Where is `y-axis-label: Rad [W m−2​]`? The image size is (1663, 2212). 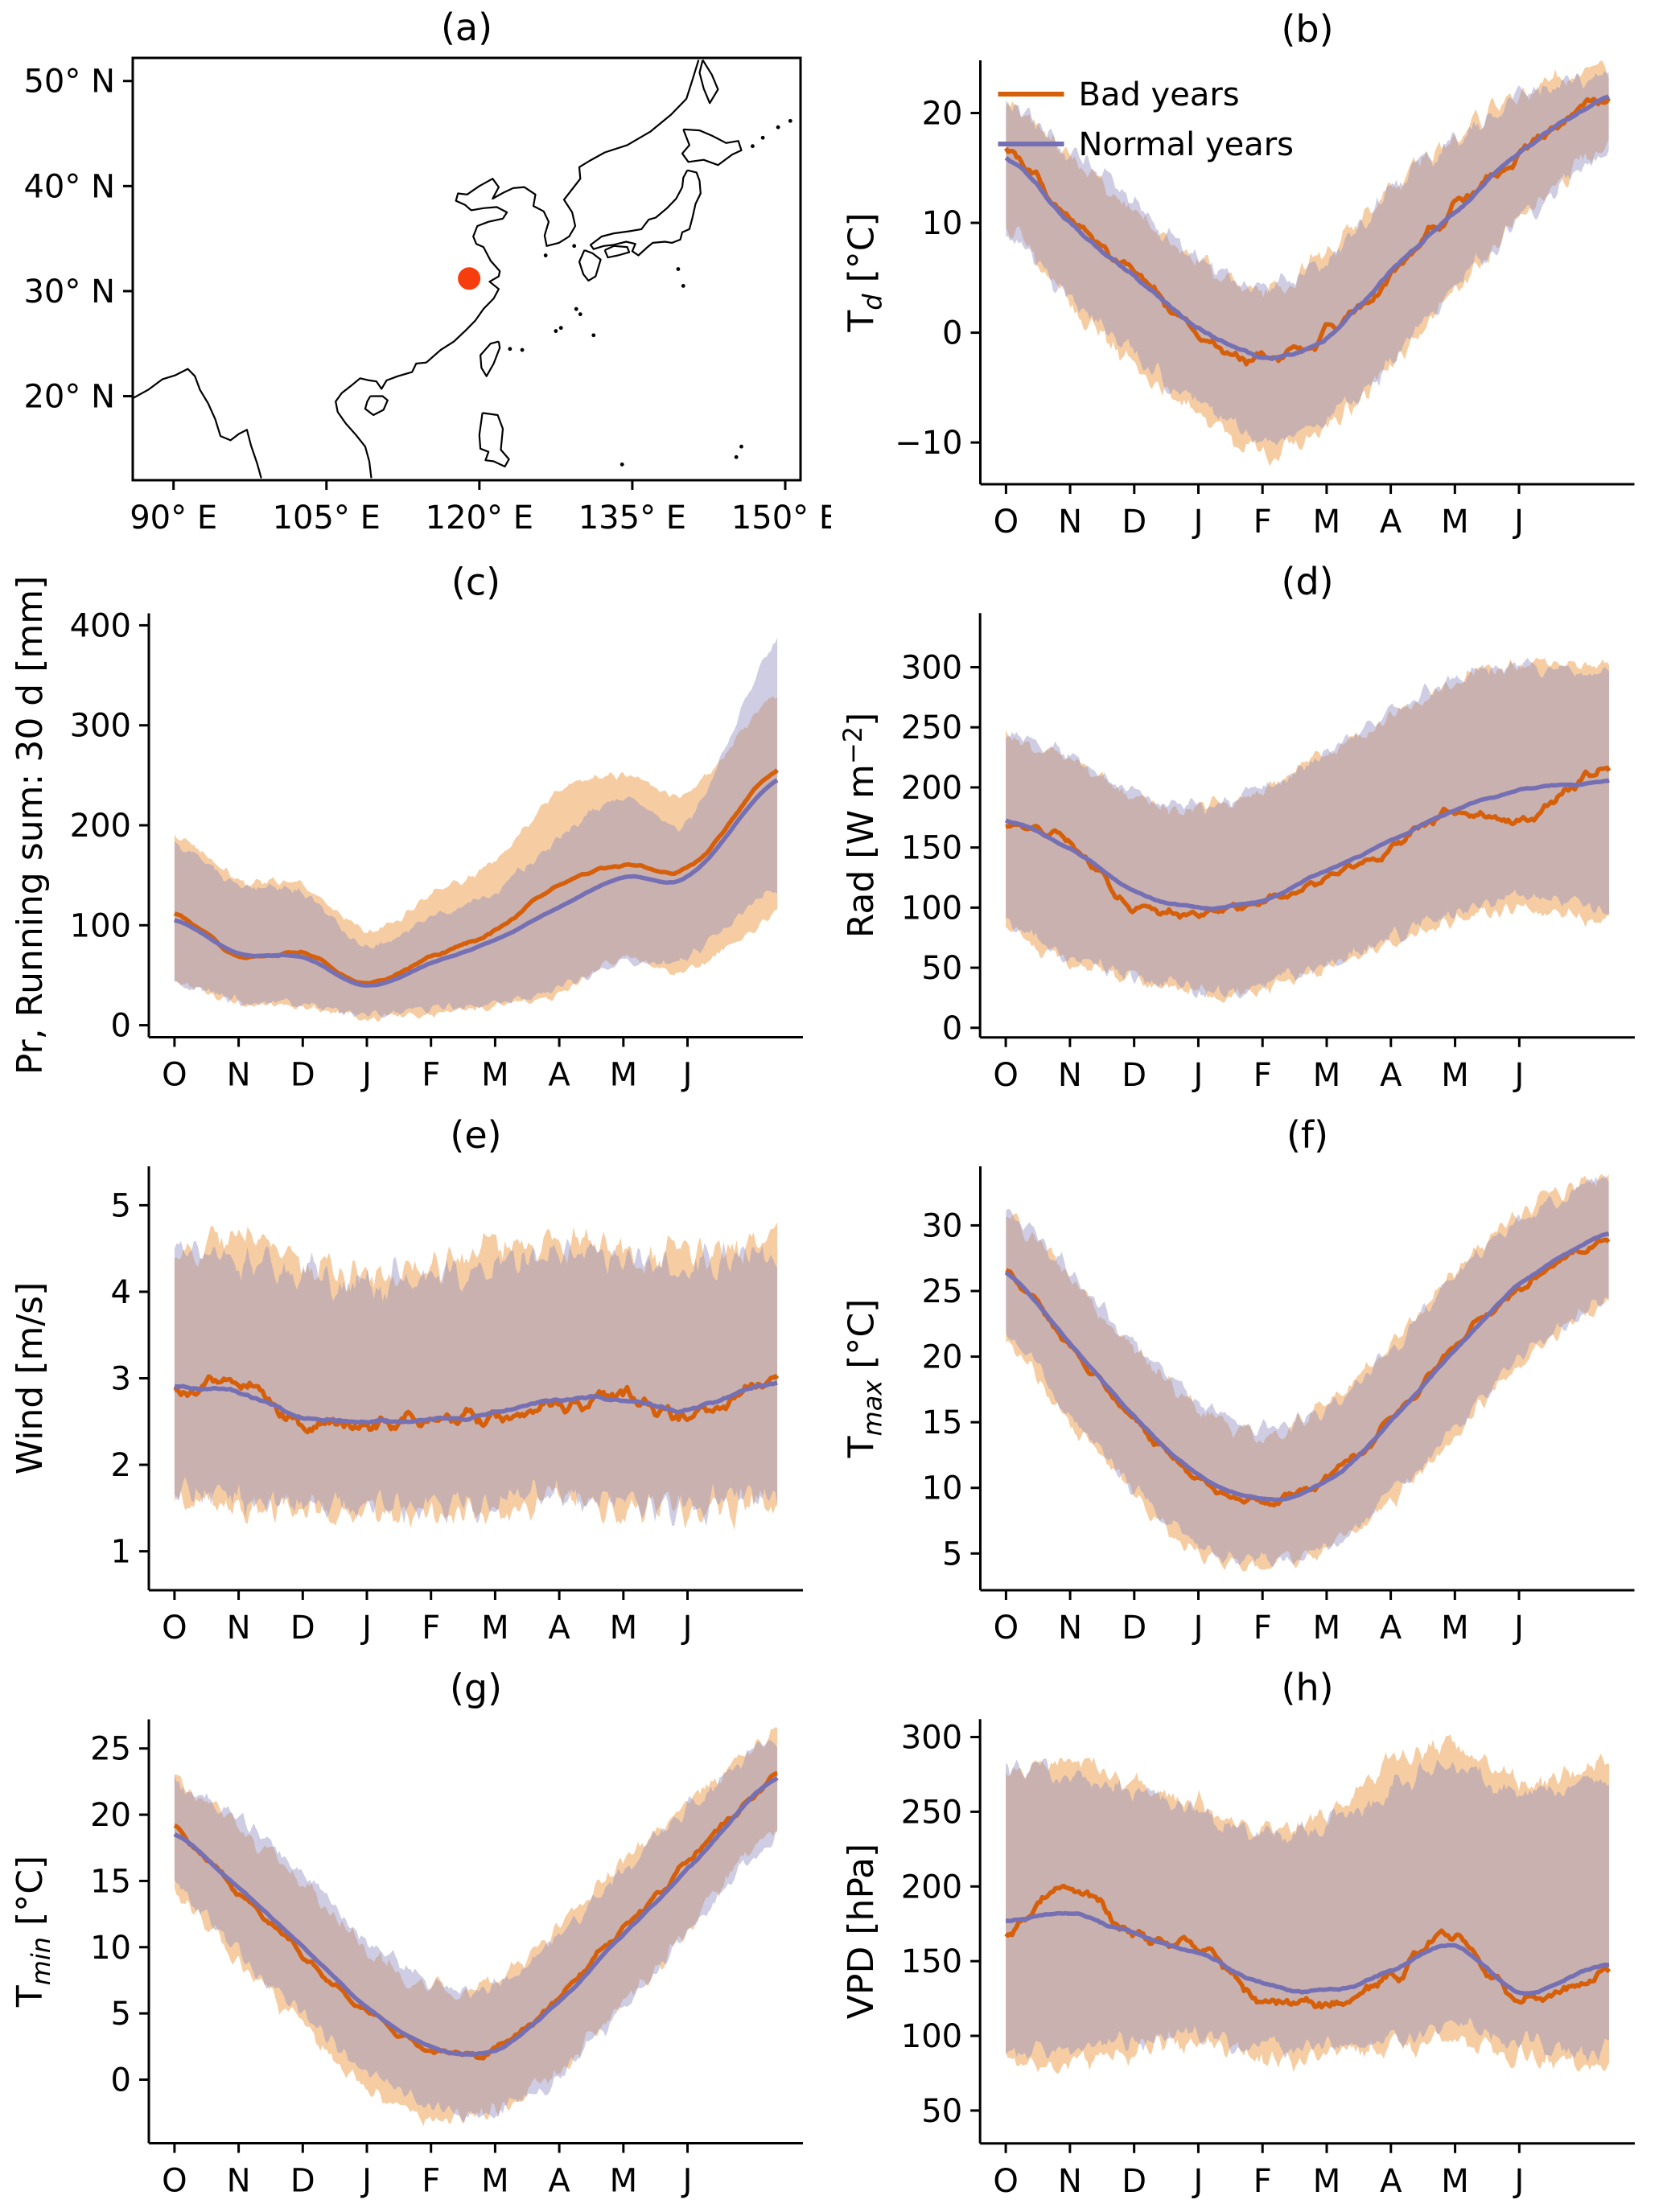 y-axis-label: Rad [W m−2​] is located at coordinates (860, 826).